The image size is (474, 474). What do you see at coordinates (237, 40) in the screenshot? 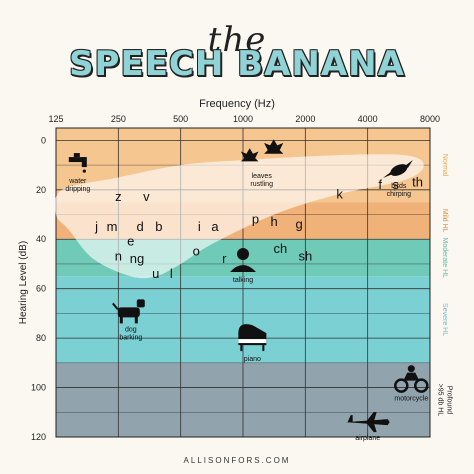
I see `title-the: the` at bounding box center [237, 40].